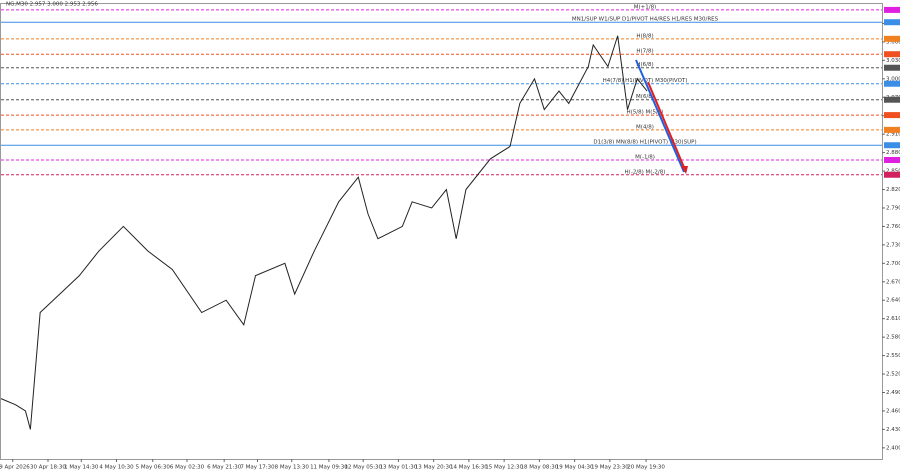 The image size is (900, 474). I want to click on level-label: D1(3/8) MN(8/8) H1(PIVOT) M30(SUP), so click(644, 143).